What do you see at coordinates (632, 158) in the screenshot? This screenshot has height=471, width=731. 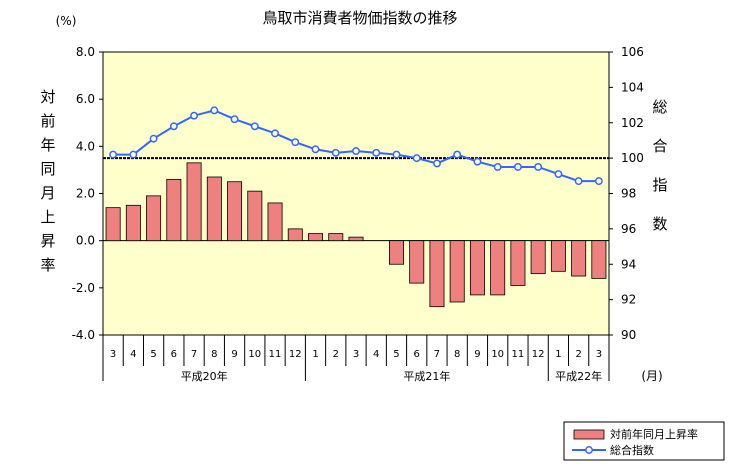 I see `right-axis-tick-label: 100` at bounding box center [632, 158].